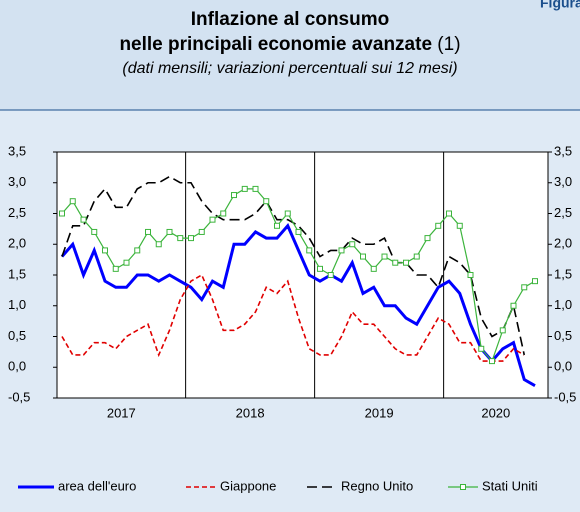  What do you see at coordinates (17, 181) in the screenshot?
I see `y-tick-label: 3,0` at bounding box center [17, 181].